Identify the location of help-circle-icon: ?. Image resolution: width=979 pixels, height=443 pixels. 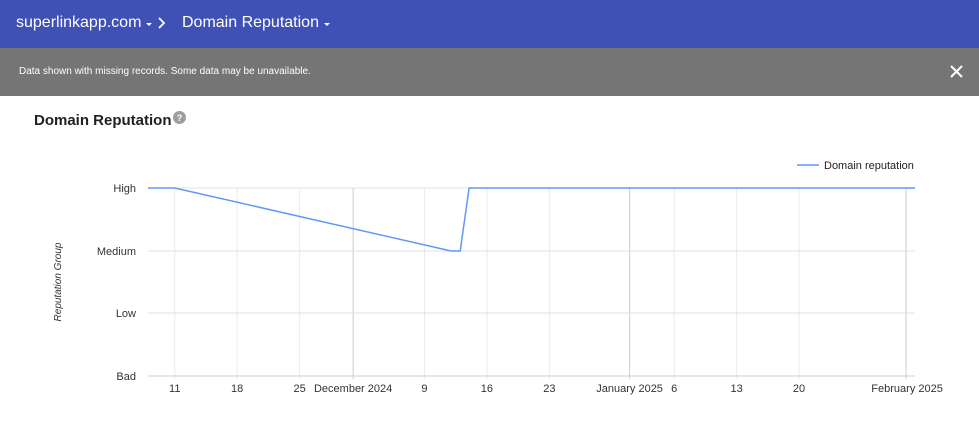
(179, 117).